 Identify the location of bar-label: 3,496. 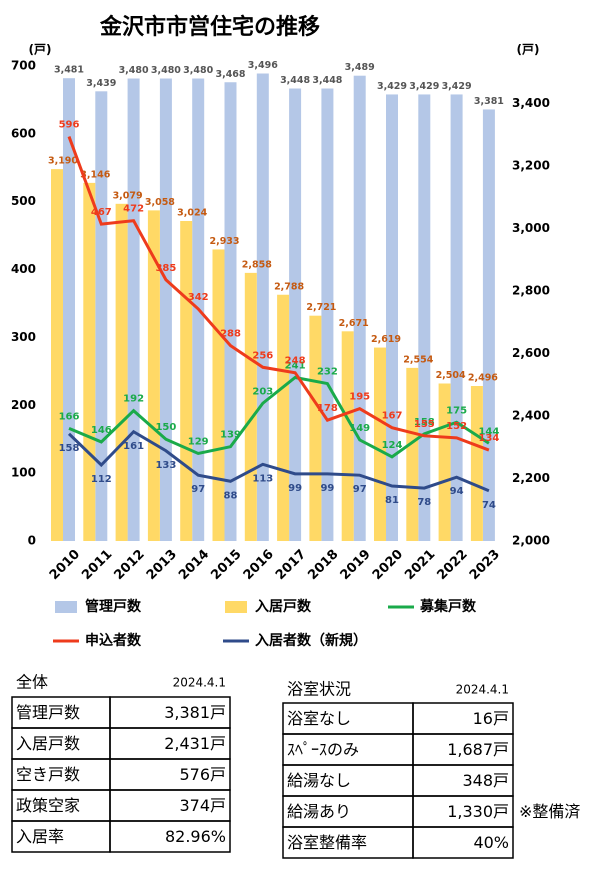
(263, 65).